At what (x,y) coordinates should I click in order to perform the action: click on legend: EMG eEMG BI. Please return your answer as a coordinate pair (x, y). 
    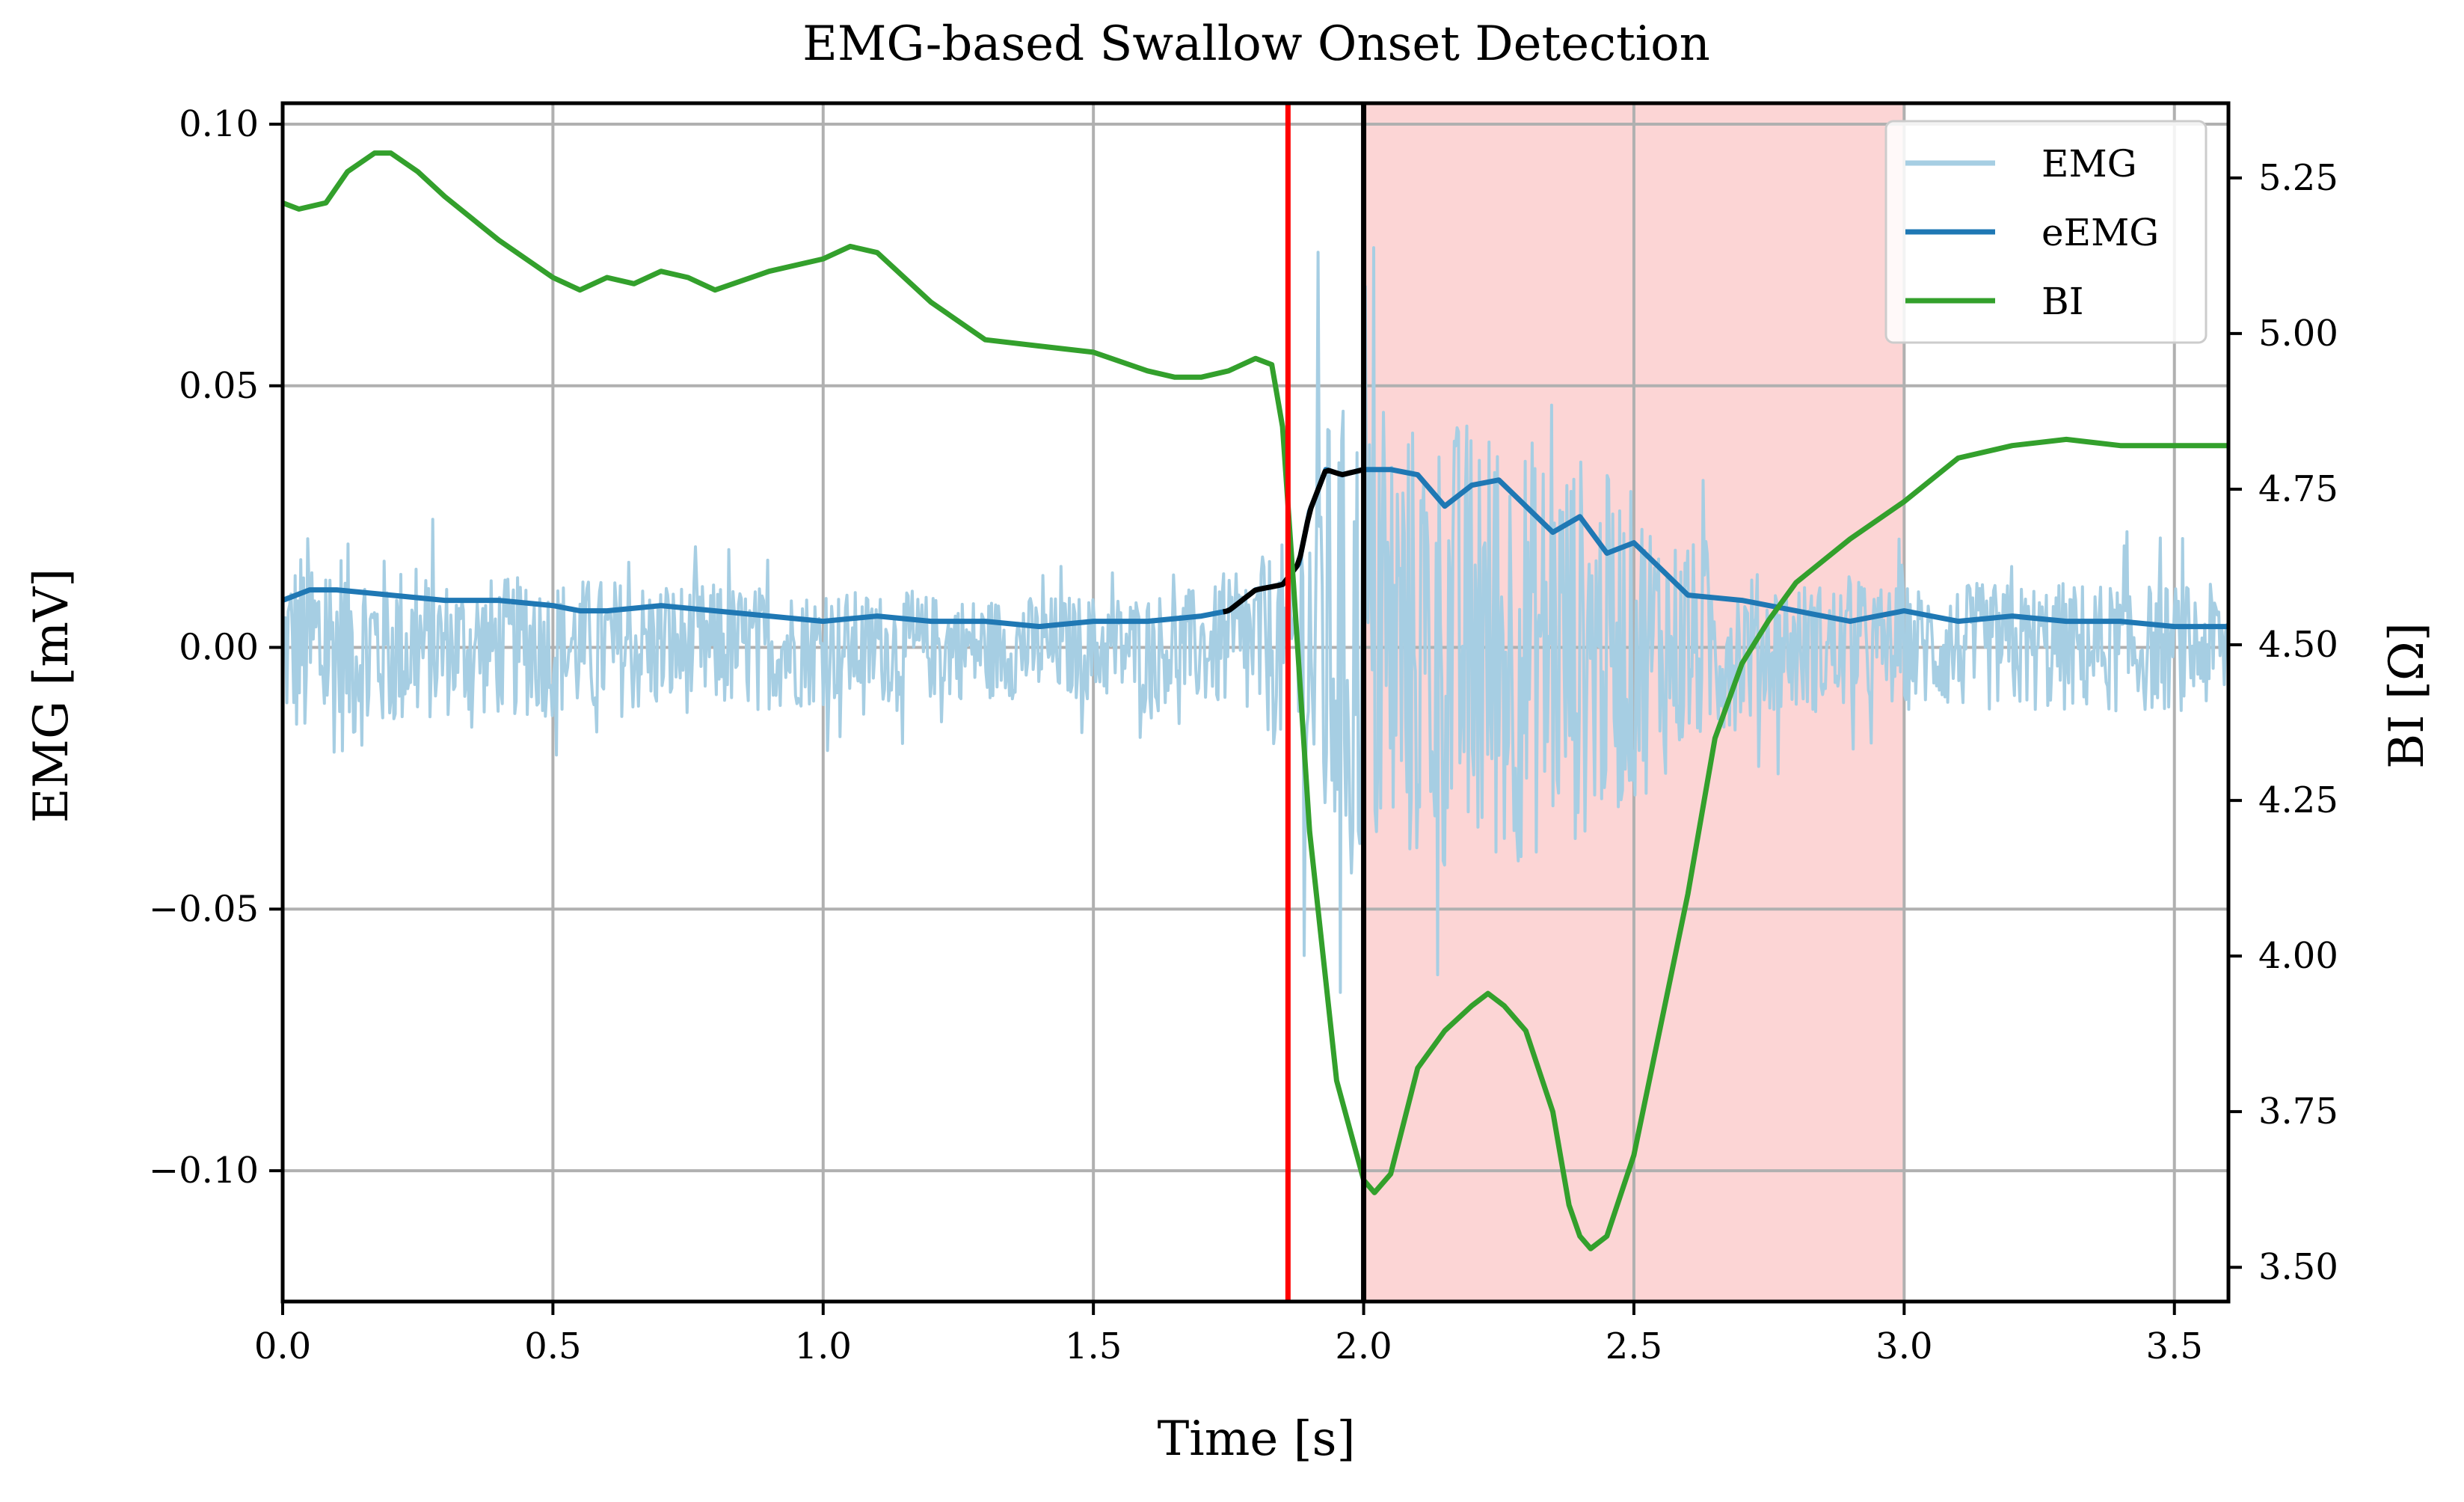
    Looking at the image, I should click on (2046, 232).